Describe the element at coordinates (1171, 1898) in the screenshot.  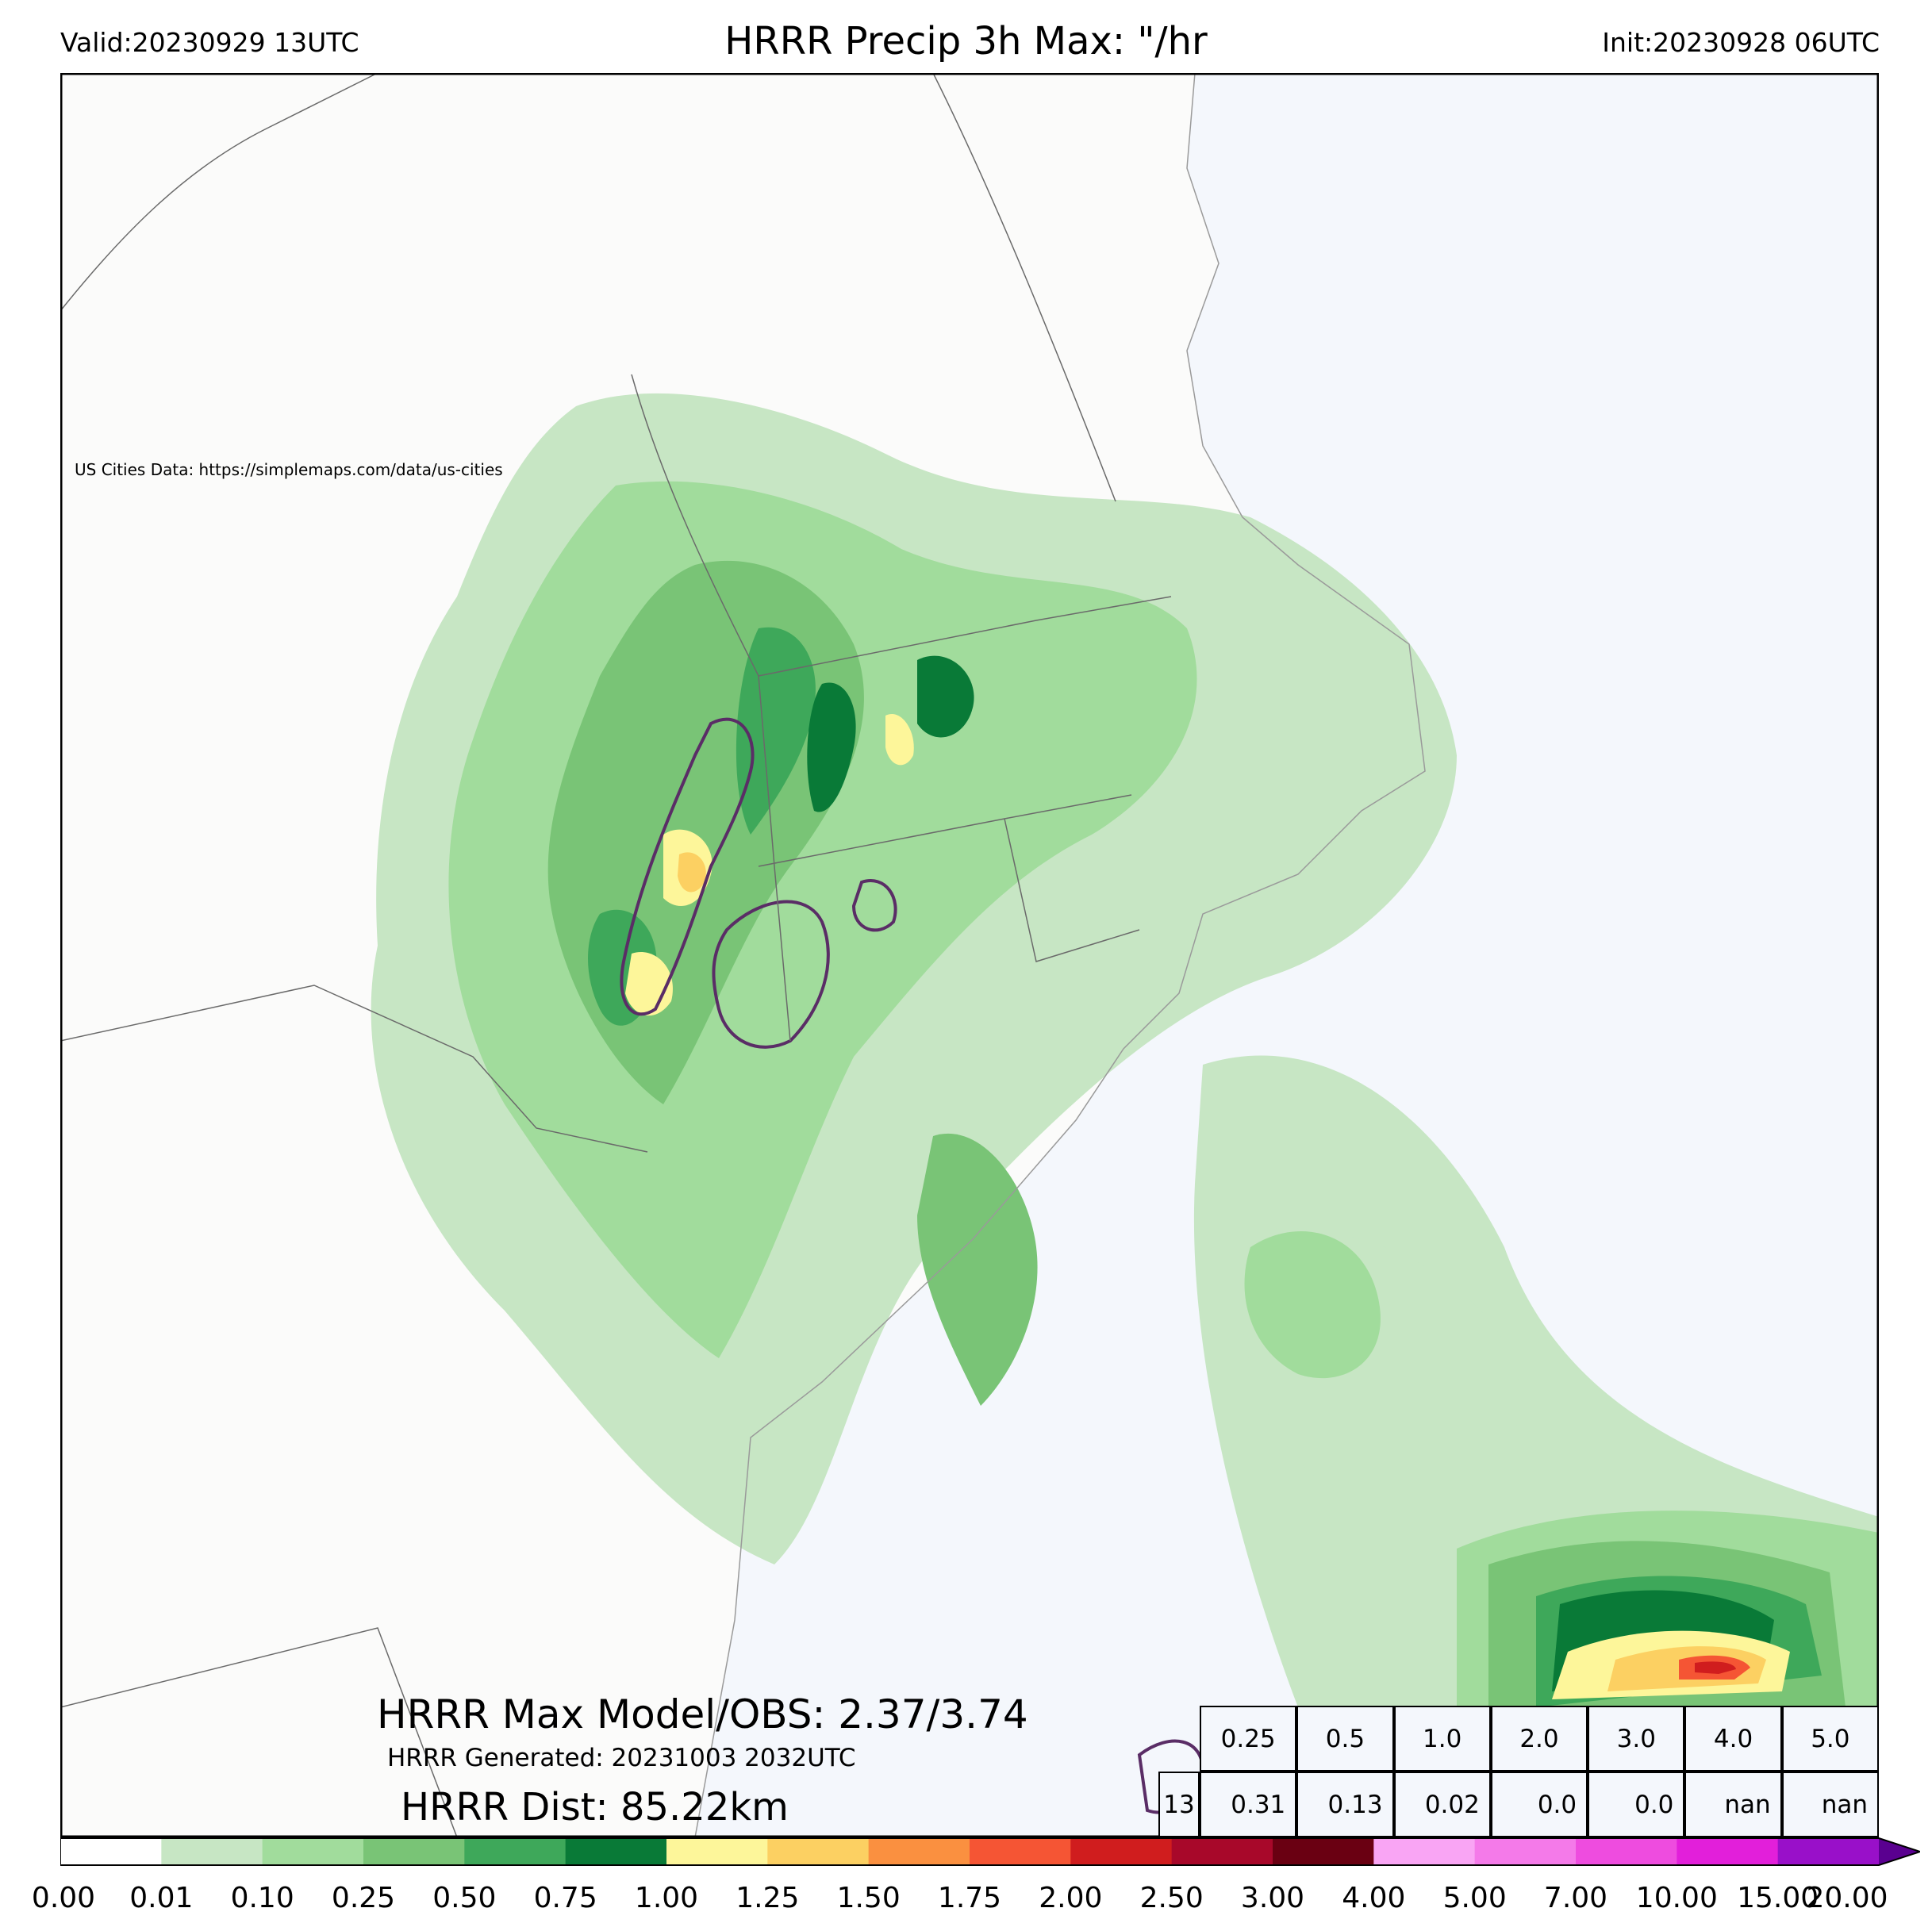
I see `colorbar-tick-label: 2.50` at that location.